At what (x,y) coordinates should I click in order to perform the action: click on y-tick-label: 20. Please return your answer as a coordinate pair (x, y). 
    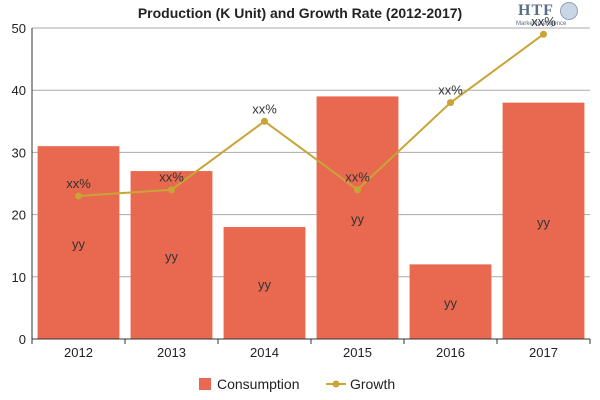
    Looking at the image, I should click on (19, 215).